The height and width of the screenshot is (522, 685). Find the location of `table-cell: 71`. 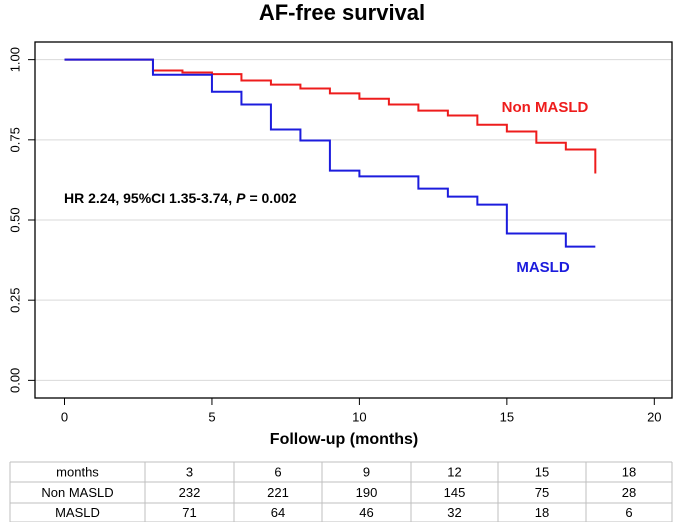

table-cell: 71 is located at coordinates (189, 512).